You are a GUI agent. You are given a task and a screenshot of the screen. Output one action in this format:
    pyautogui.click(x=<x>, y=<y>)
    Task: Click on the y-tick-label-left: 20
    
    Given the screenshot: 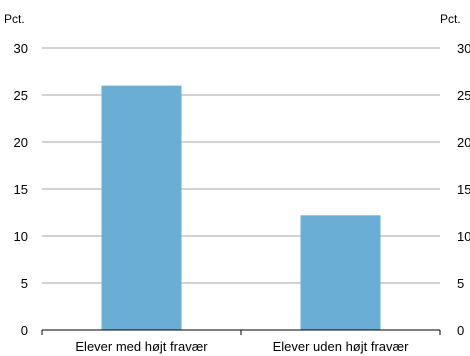 What is the action you would take?
    pyautogui.click(x=21, y=142)
    